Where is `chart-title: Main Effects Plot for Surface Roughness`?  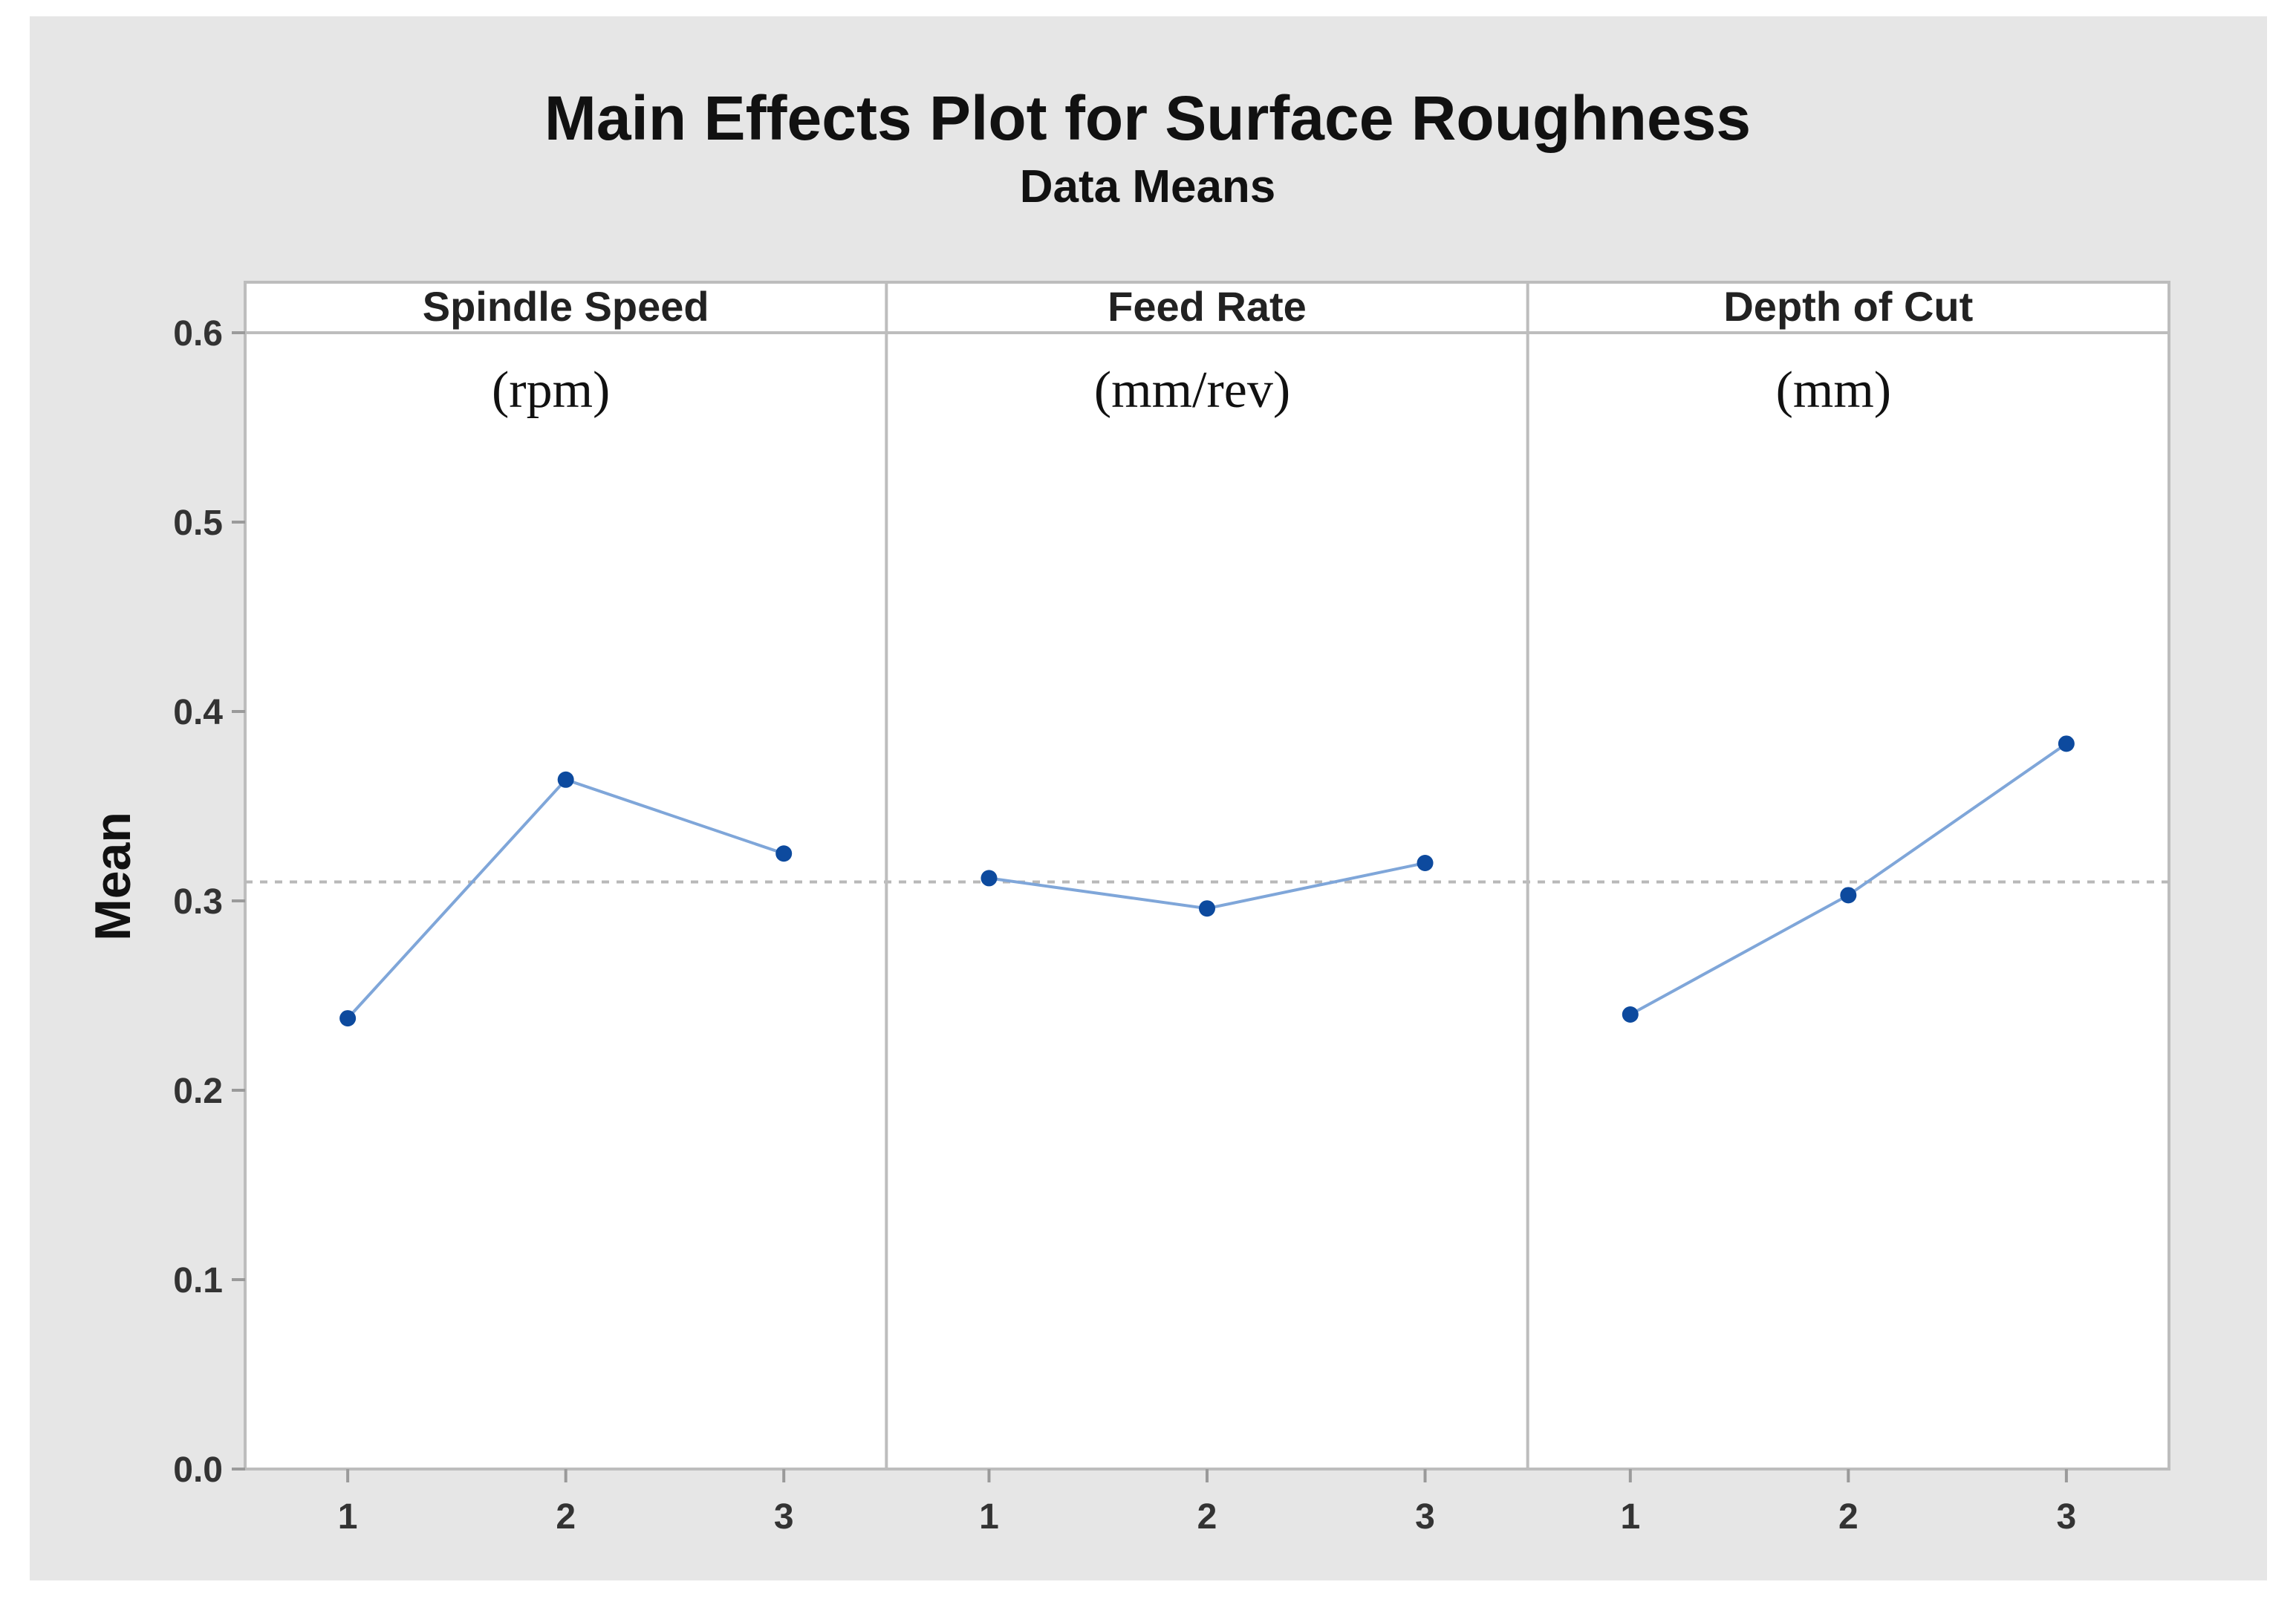
chart-title: Main Effects Plot for Surface Roughness is located at coordinates (1147, 118).